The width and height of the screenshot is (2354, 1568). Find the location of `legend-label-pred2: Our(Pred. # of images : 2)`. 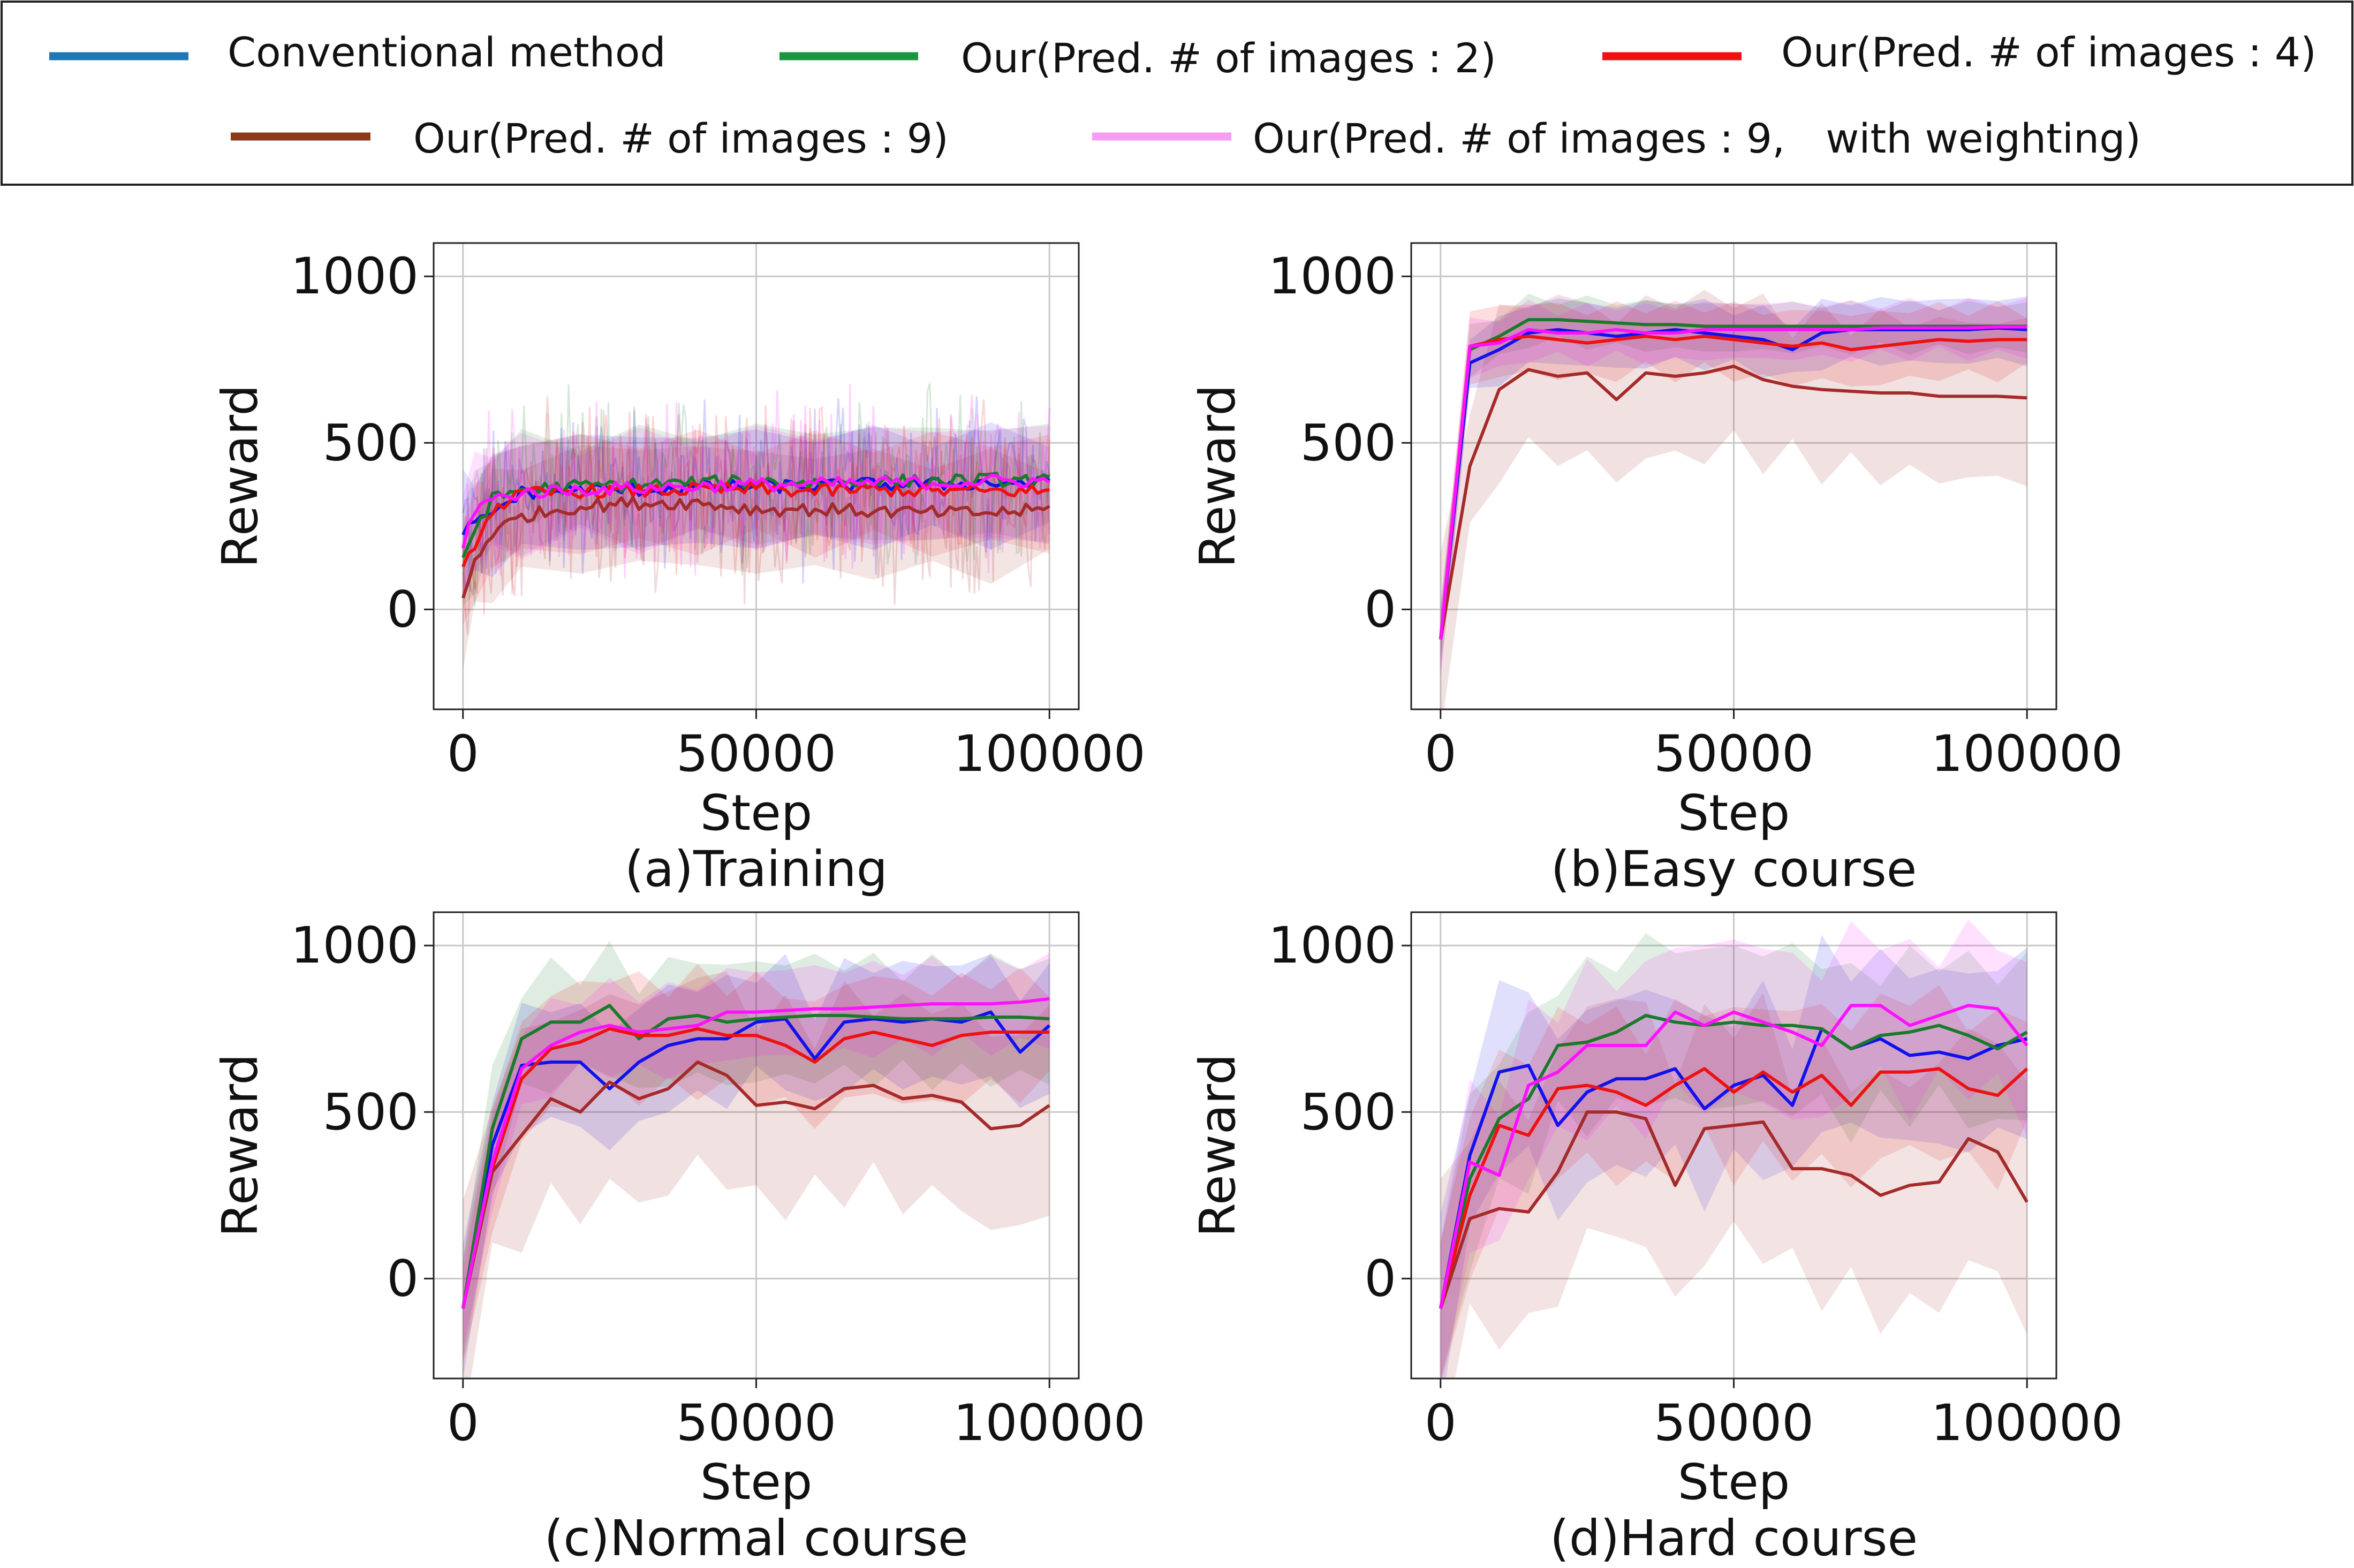

legend-label-pred2: Our(Pred. # of images : 2) is located at coordinates (1228, 58).